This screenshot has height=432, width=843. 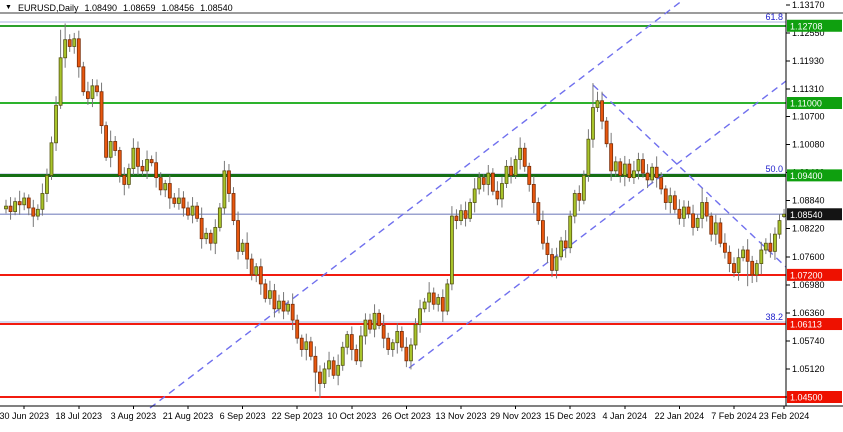 What do you see at coordinates (680, 416) in the screenshot?
I see `x-axis-label: 22 Jan 2024` at bounding box center [680, 416].